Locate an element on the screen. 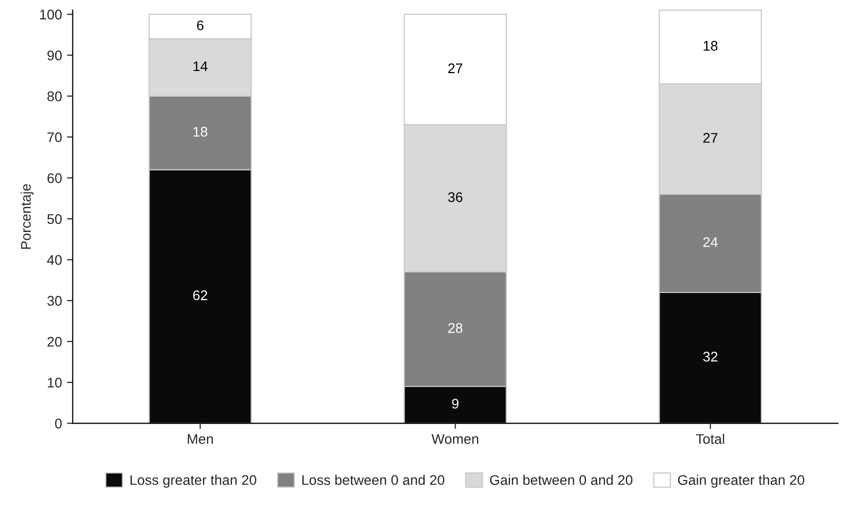 Image resolution: width=855 pixels, height=510 pixels. y-tick-label: 40 is located at coordinates (54, 260).